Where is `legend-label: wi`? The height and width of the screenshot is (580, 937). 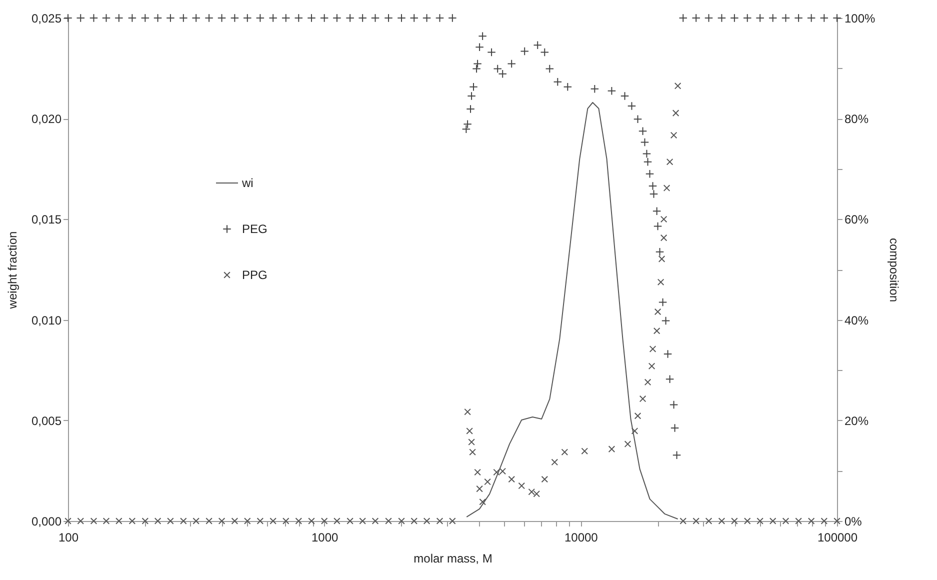 legend-label: wi is located at coordinates (247, 183).